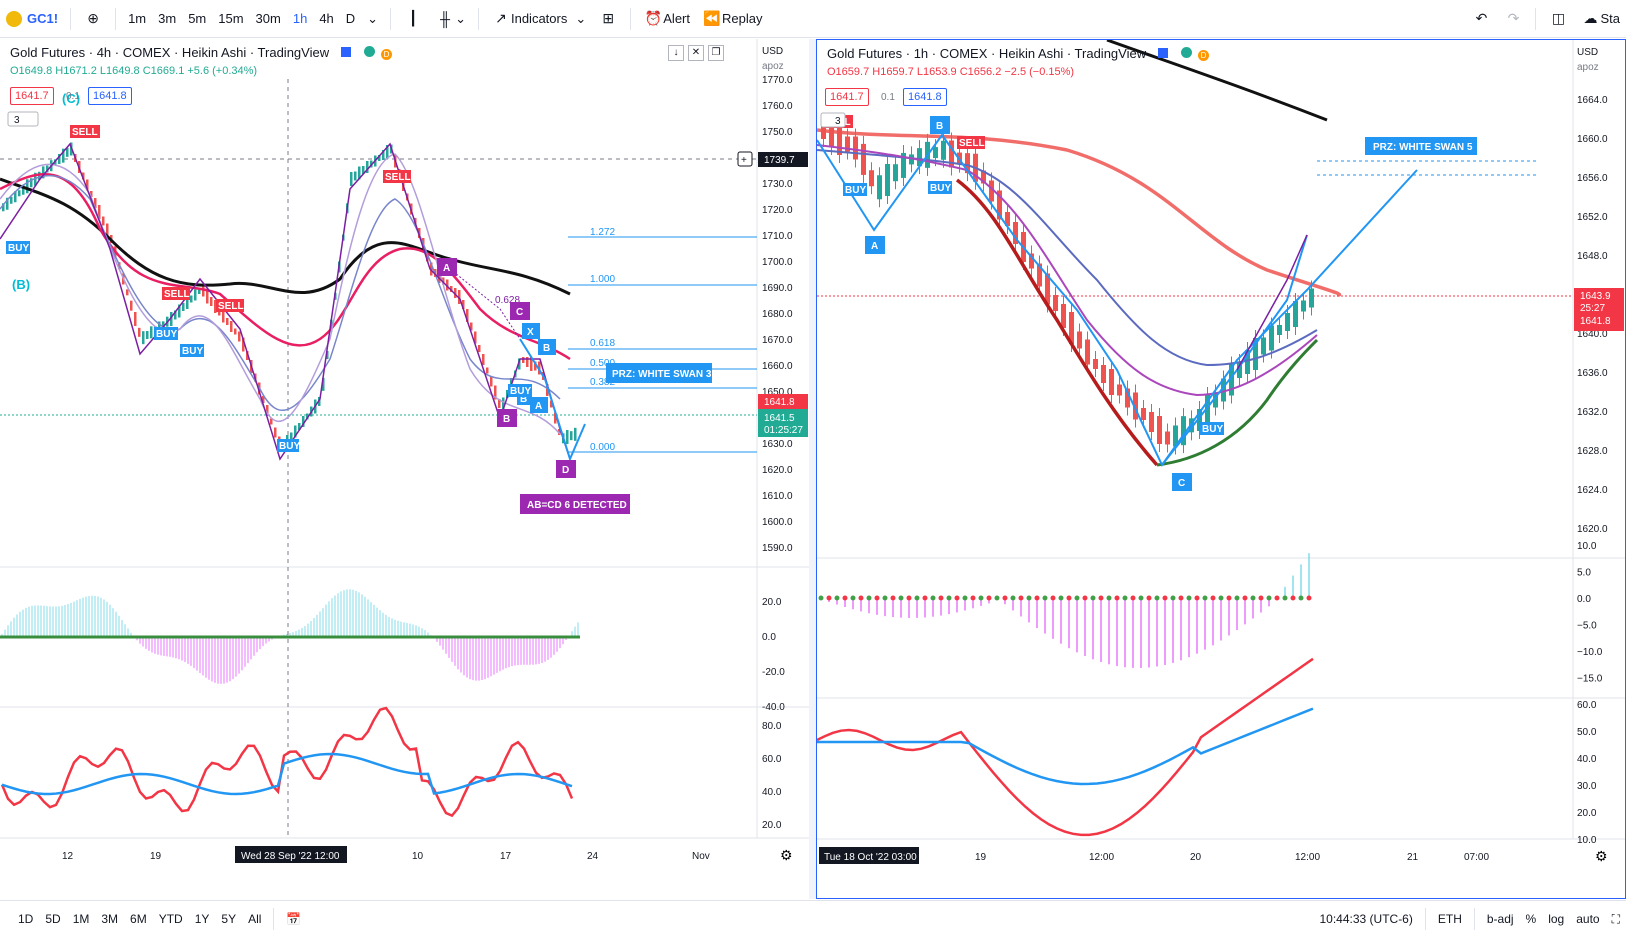  I want to click on adjustment-toggle: b-adj, so click(1500, 919).